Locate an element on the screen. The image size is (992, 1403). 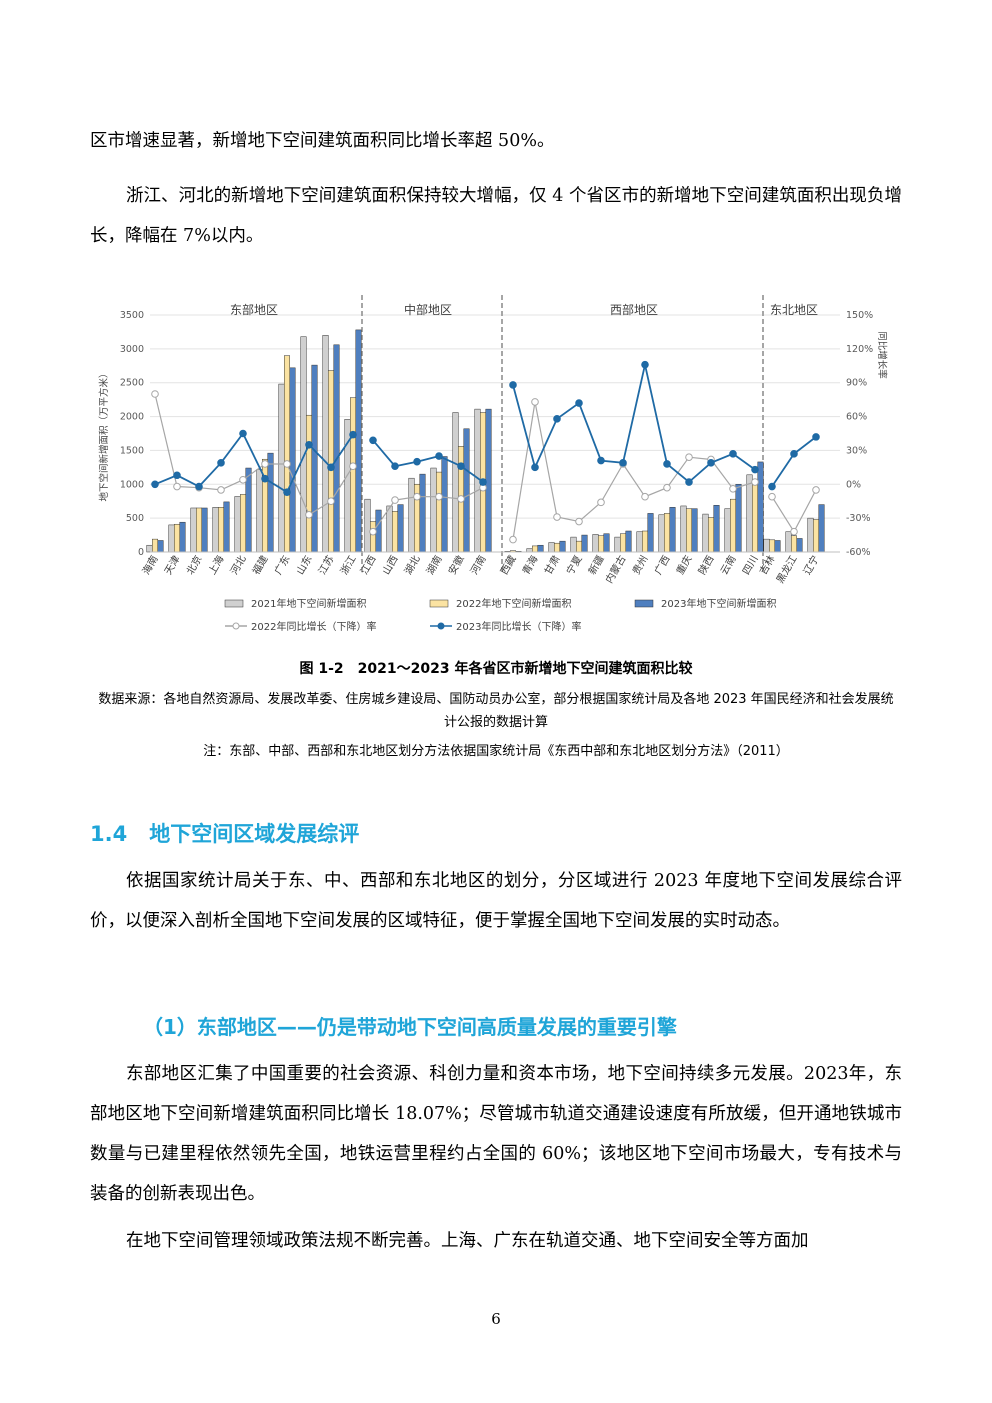
category-label: 湖南 is located at coordinates (433, 565).